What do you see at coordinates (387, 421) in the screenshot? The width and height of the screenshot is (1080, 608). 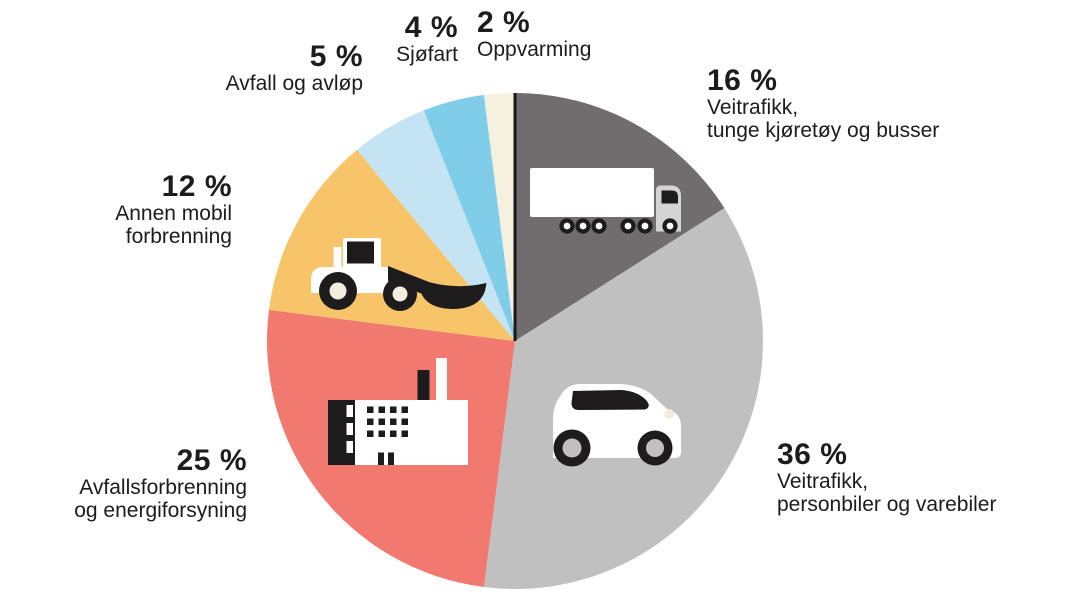 I see `factory-windows` at bounding box center [387, 421].